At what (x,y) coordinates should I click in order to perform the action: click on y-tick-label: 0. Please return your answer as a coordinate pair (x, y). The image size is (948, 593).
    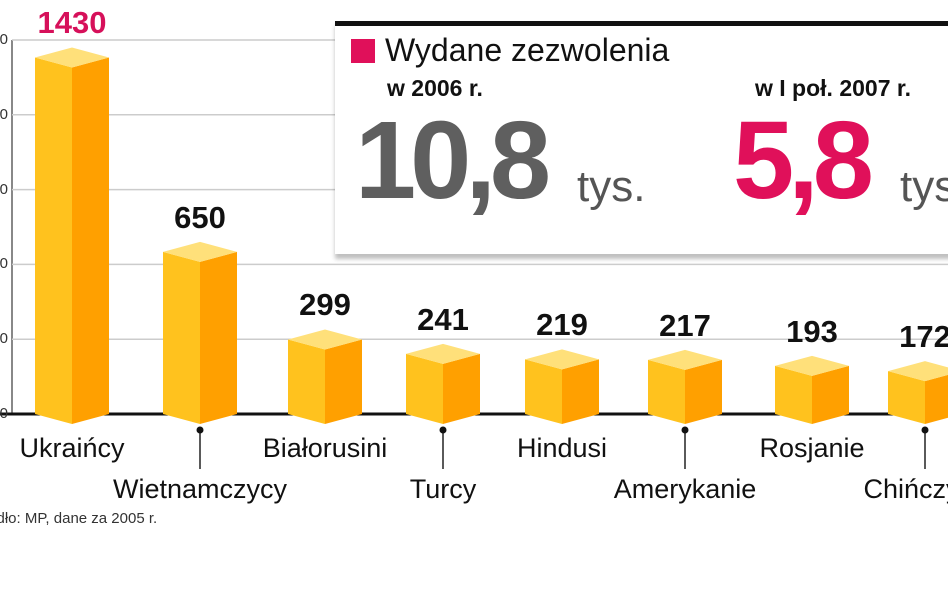
    Looking at the image, I should click on (4, 413).